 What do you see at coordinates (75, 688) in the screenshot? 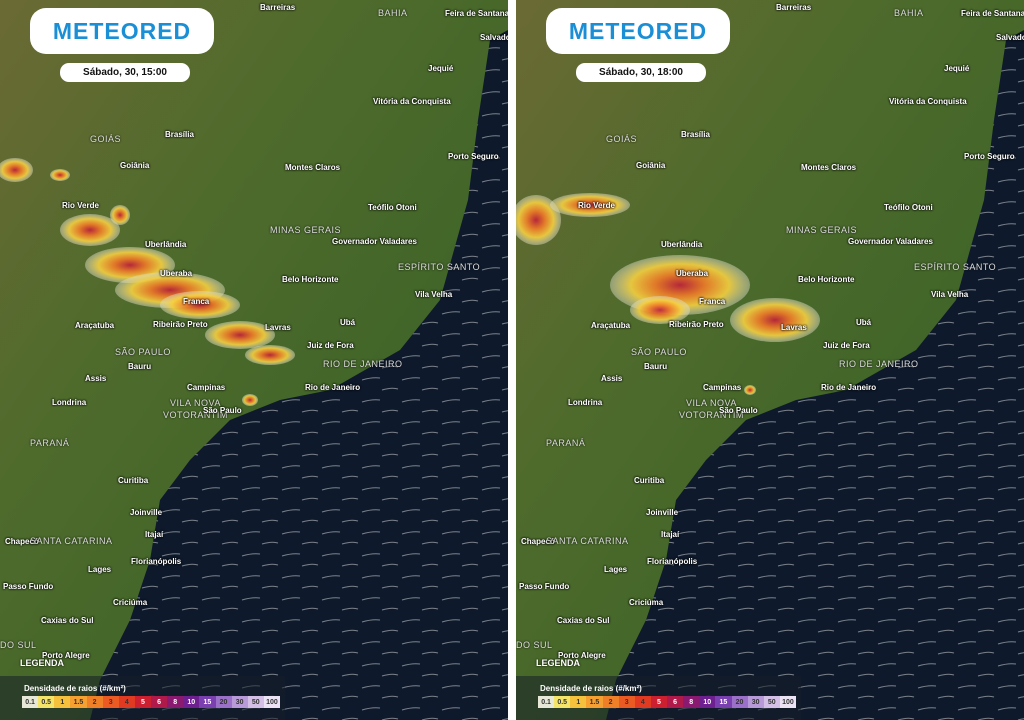
I see `legend-title: Densidade de raios (#/km²)` at bounding box center [75, 688].